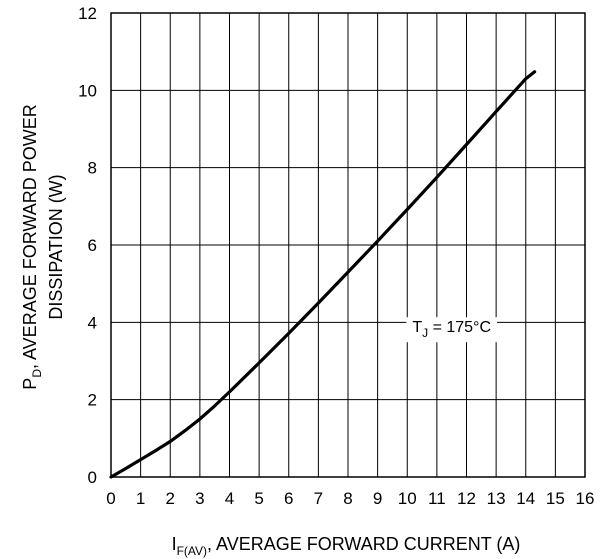  What do you see at coordinates (174, 544) in the screenshot?
I see `x-label-base: I` at bounding box center [174, 544].